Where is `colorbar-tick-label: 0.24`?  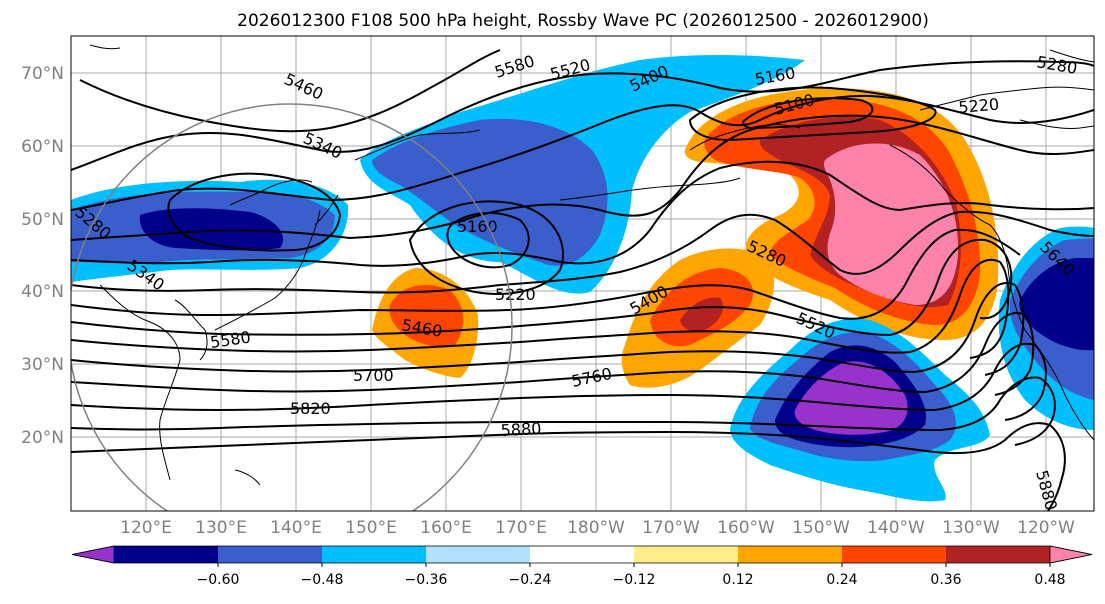 colorbar-tick-label: 0.24 is located at coordinates (841, 580).